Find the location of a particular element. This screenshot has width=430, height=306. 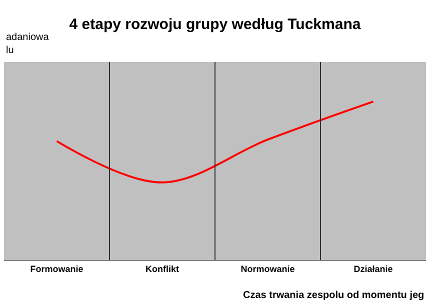

x-tick-label: Normowanie is located at coordinates (267, 269).